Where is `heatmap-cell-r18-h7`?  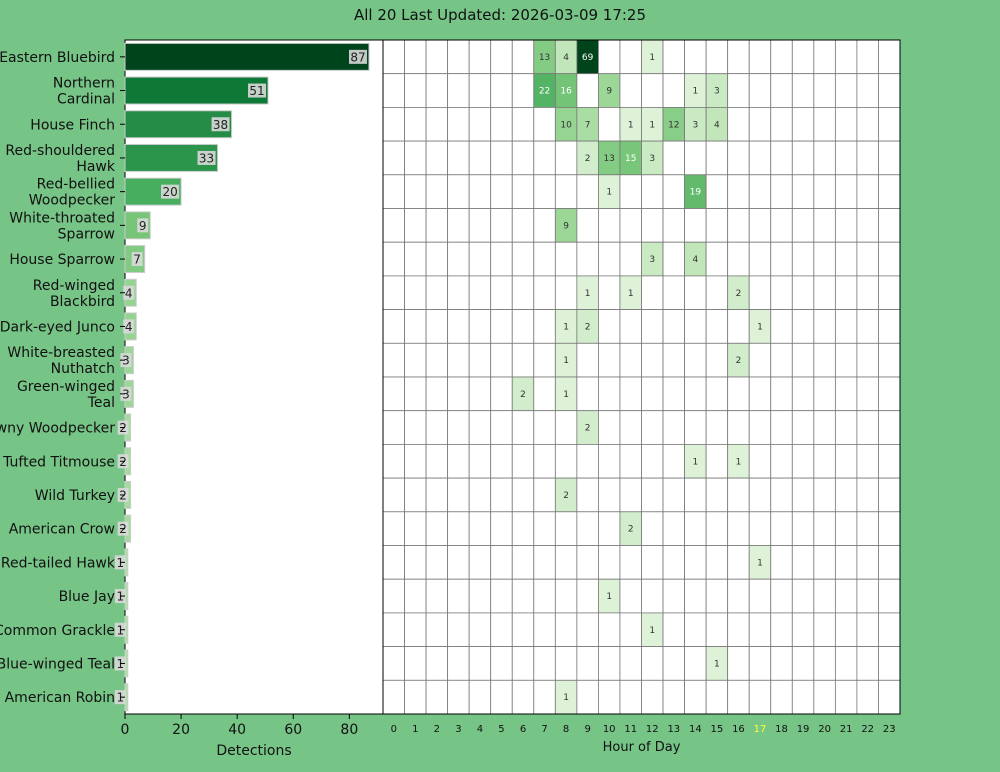
heatmap-cell-r18-h7 is located at coordinates (544, 630).